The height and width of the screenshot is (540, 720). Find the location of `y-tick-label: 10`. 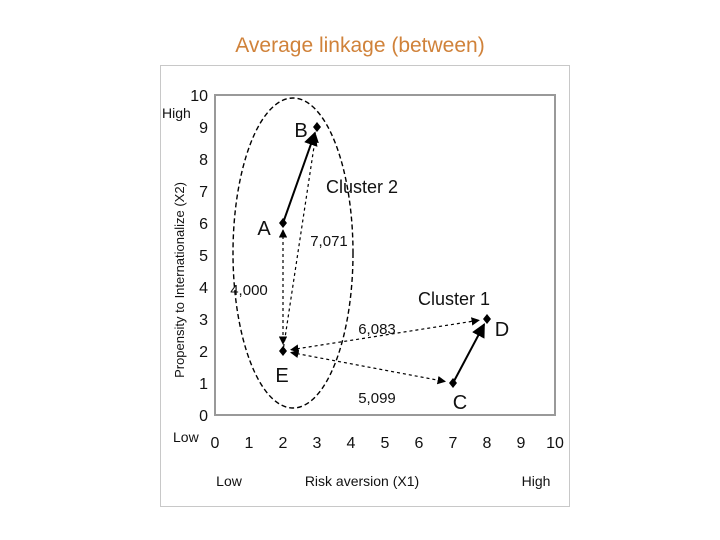

y-tick-label: 10 is located at coordinates (199, 96).